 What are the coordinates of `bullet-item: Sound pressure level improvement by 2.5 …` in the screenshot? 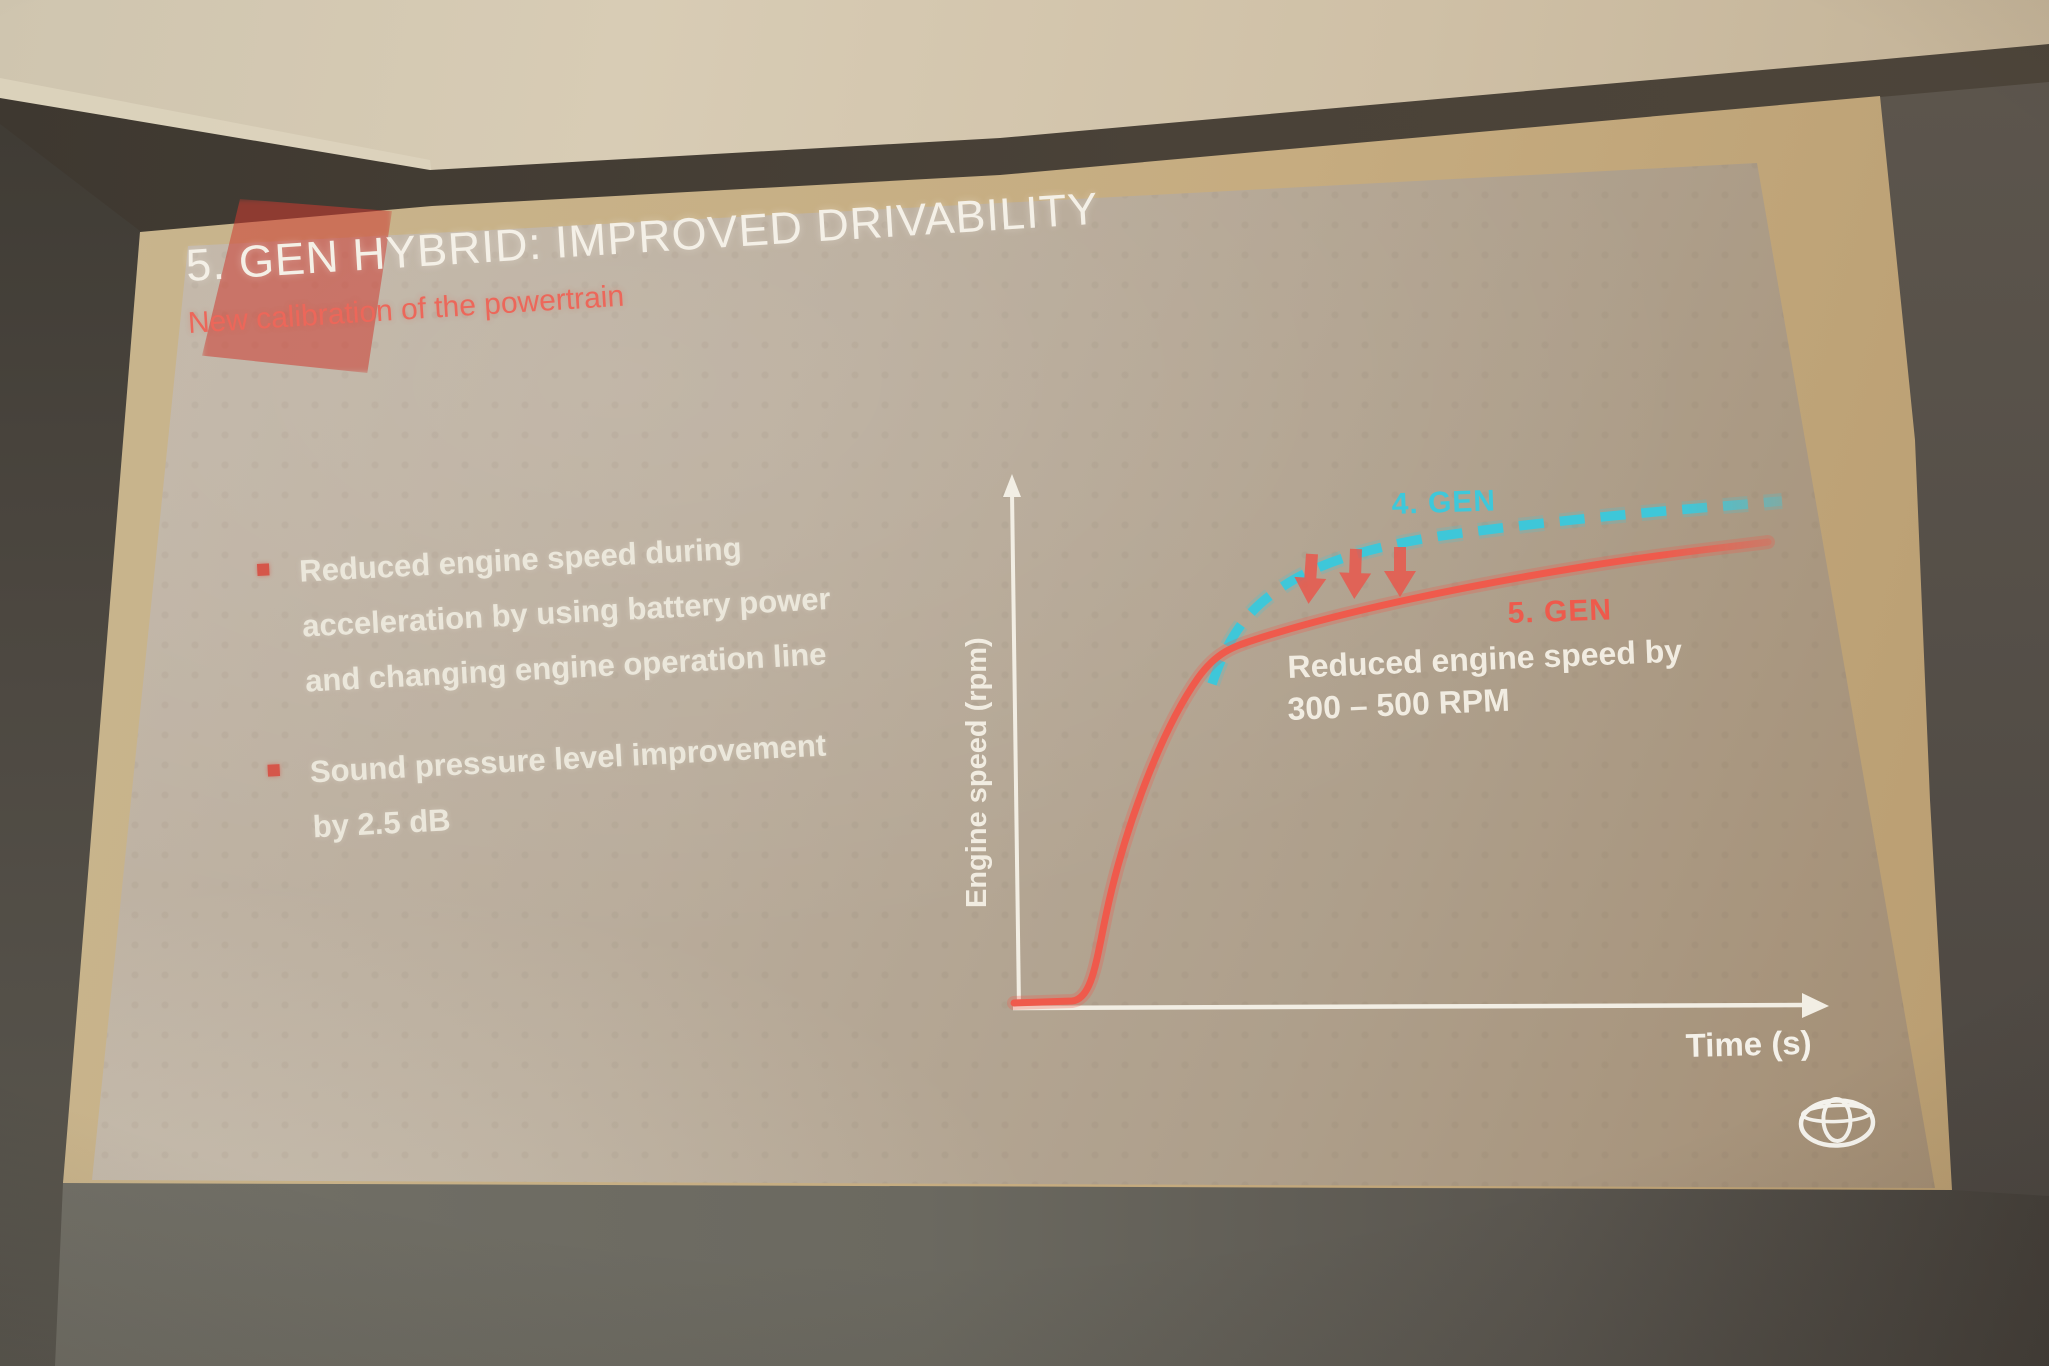 It's located at (569, 785).